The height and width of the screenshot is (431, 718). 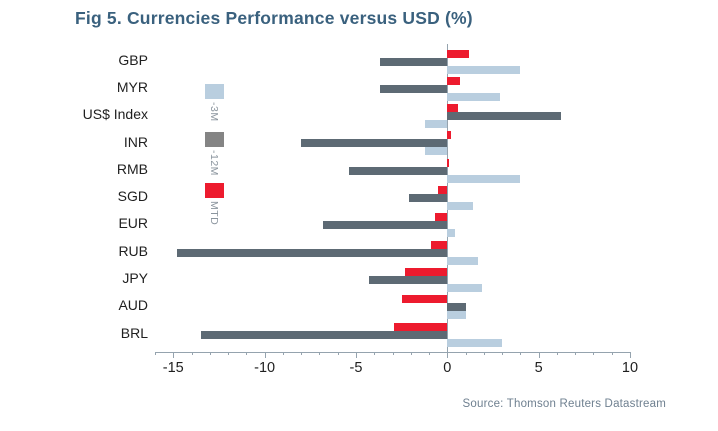 I want to click on x-tick-label--5: -5, so click(x=356, y=368).